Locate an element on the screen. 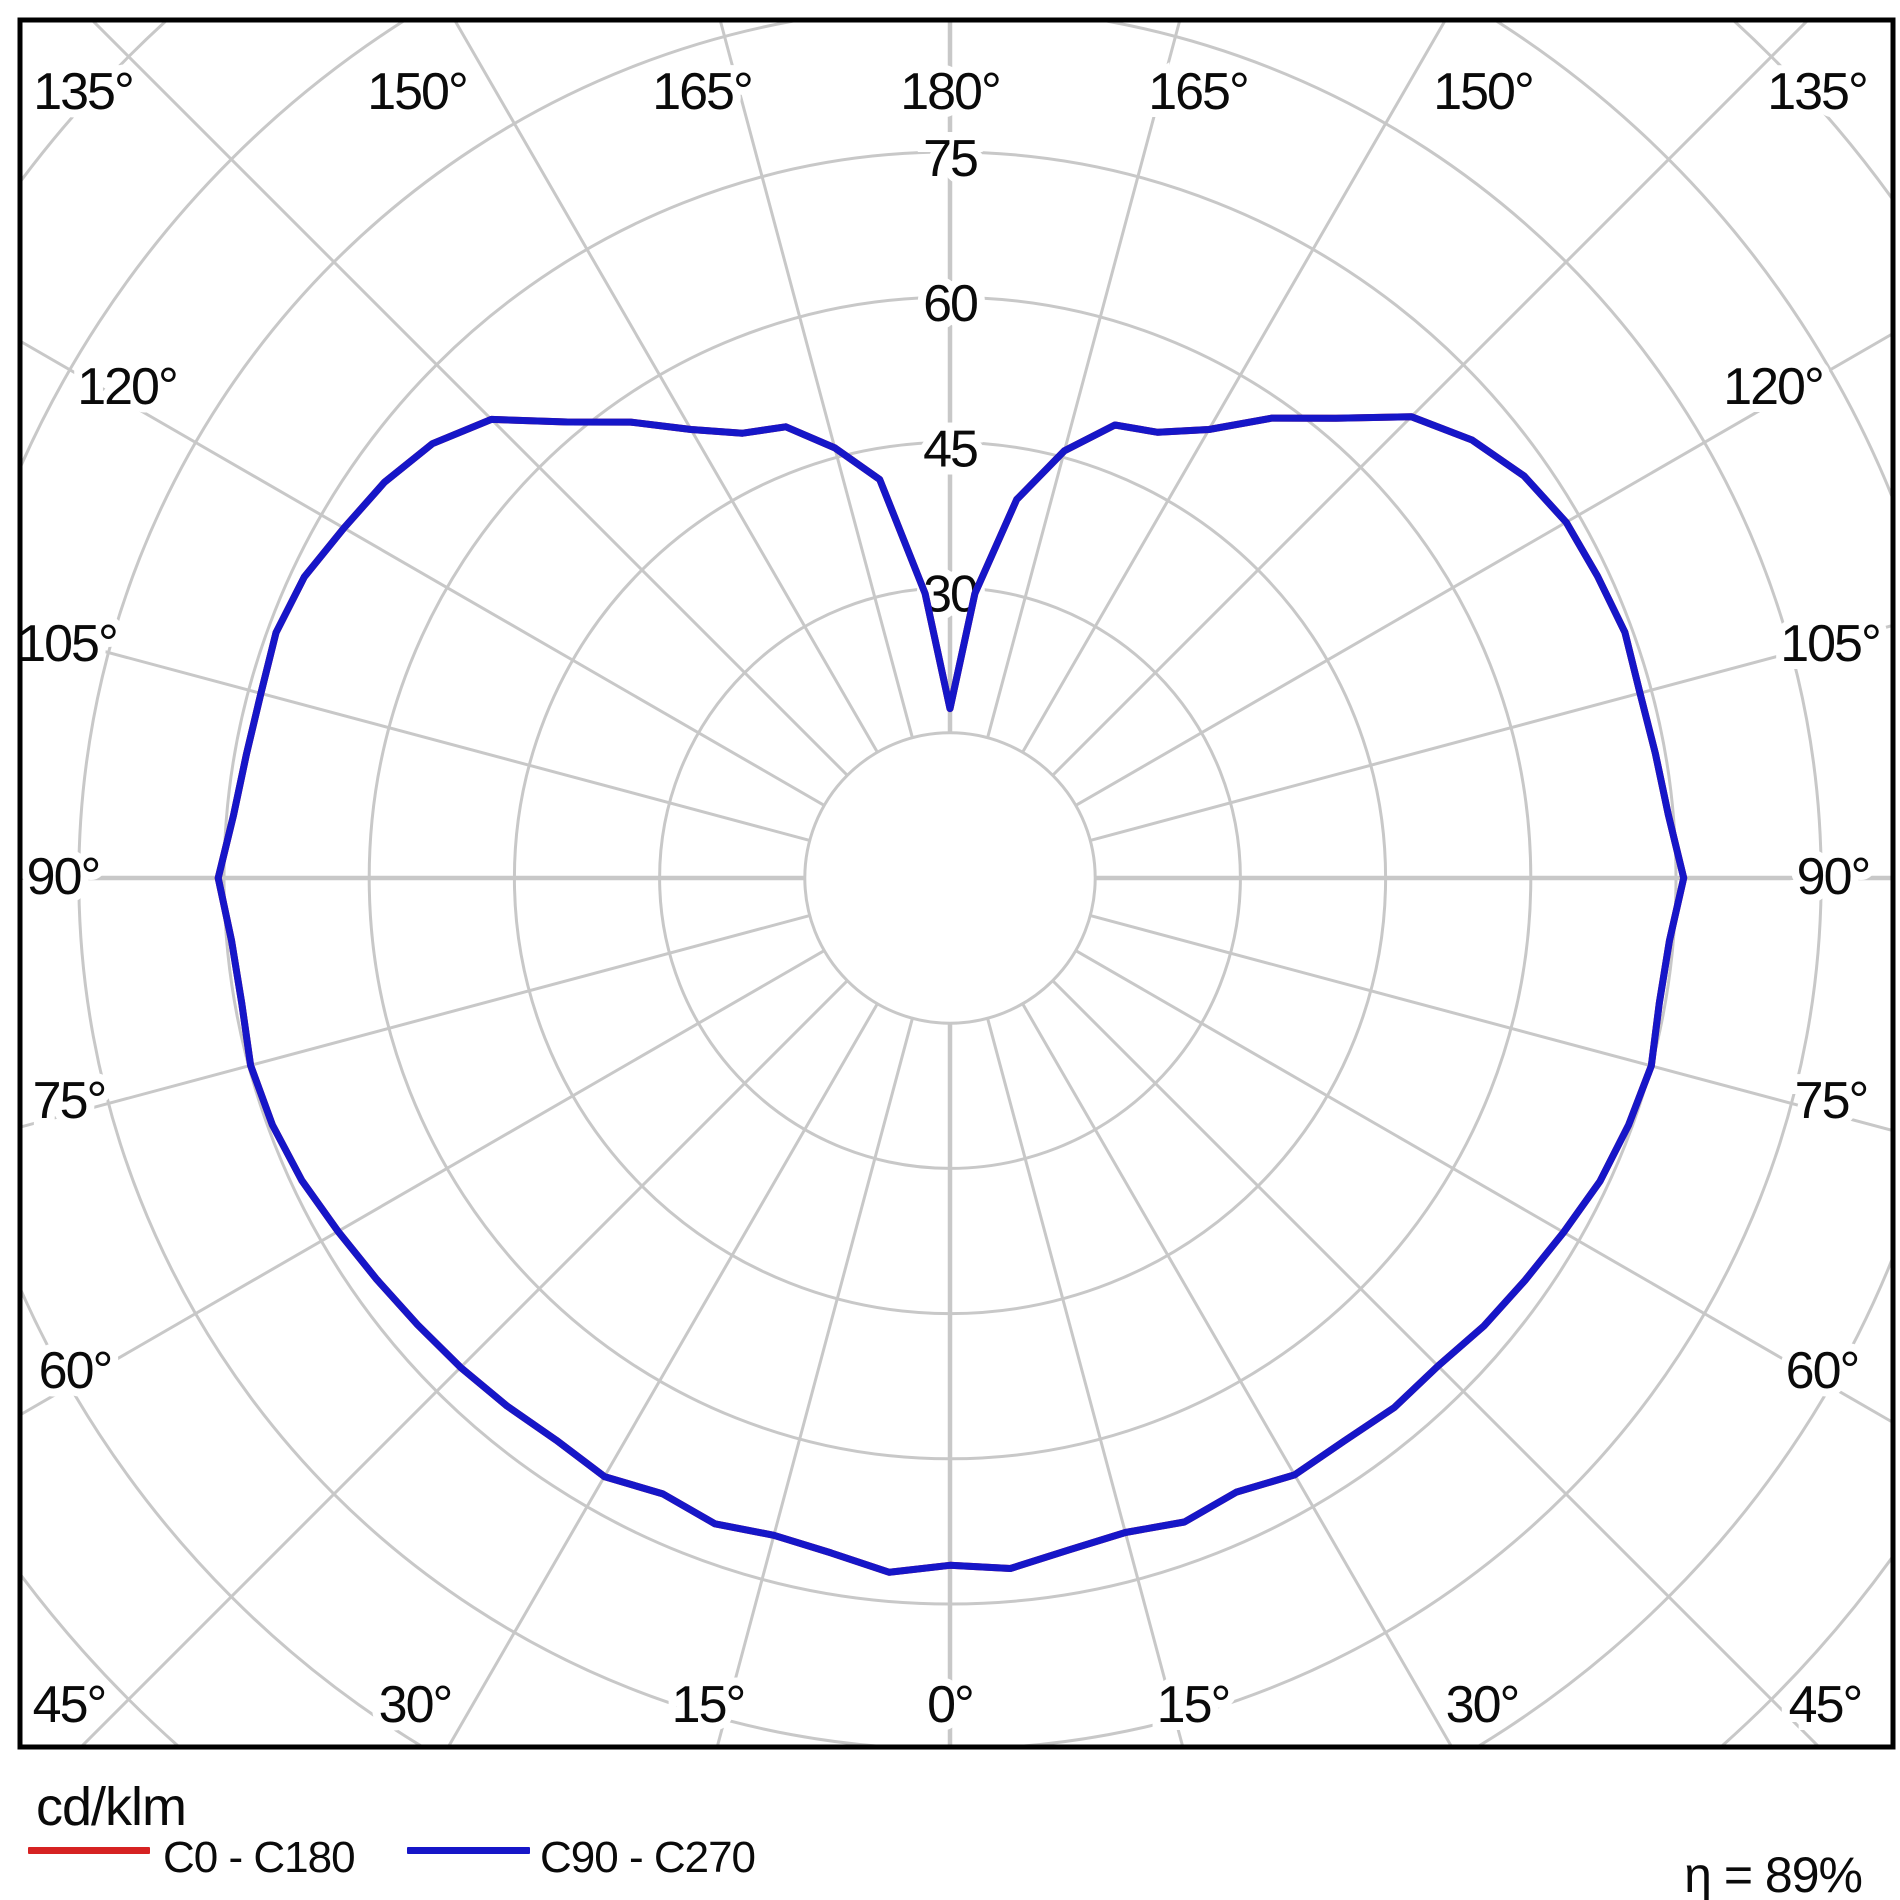 The width and height of the screenshot is (1900, 1900). radial-tick-label-60: 60 is located at coordinates (950, 304).